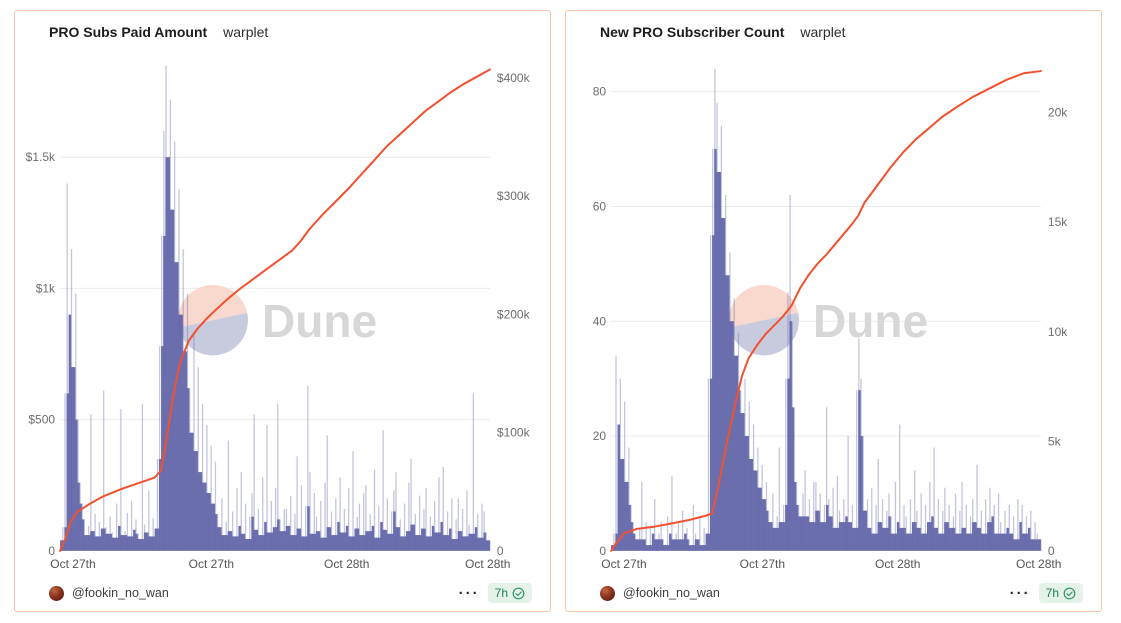 The width and height of the screenshot is (1121, 623). I want to click on right-axis-tick: 15k, so click(1058, 222).